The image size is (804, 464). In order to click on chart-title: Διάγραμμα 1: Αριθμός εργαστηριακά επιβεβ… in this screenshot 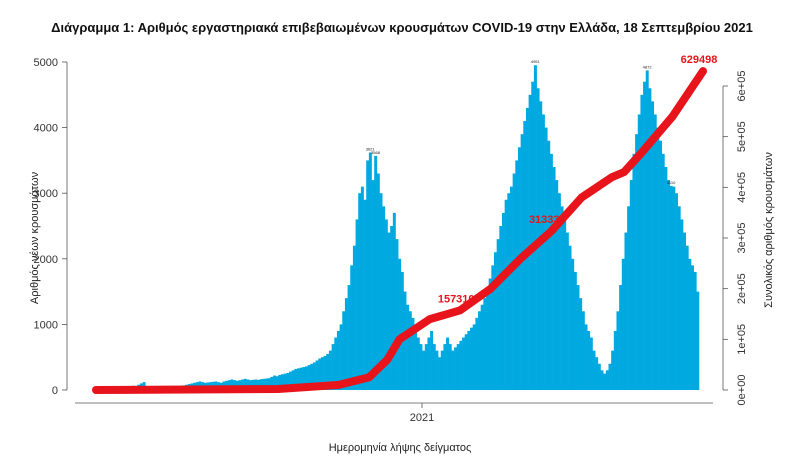, I will do `click(402, 27)`.